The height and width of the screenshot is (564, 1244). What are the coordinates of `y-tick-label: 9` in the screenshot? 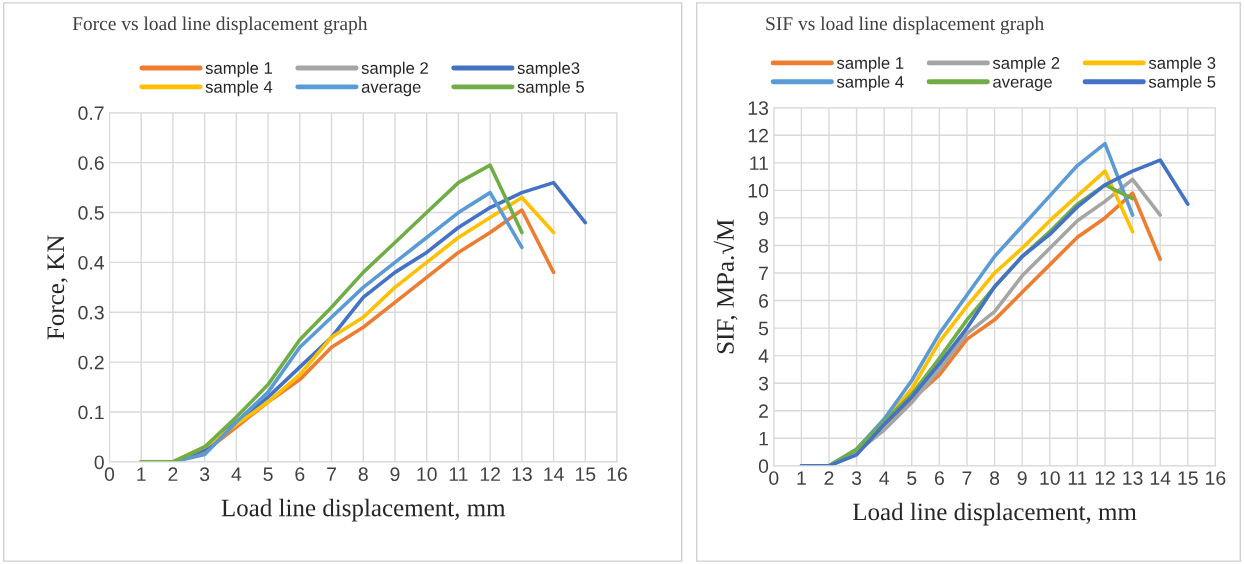 It's located at (763, 218).